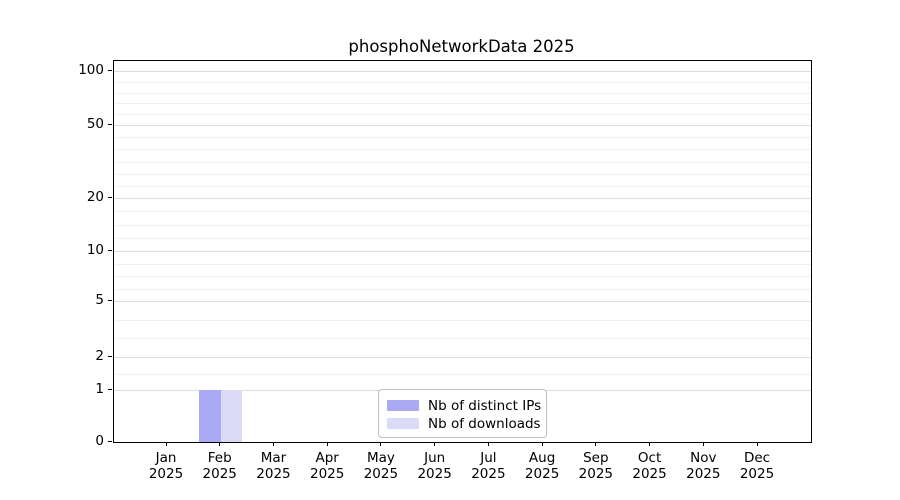  What do you see at coordinates (403, 405) in the screenshot?
I see `legend-swatch-distinct-ips` at bounding box center [403, 405].